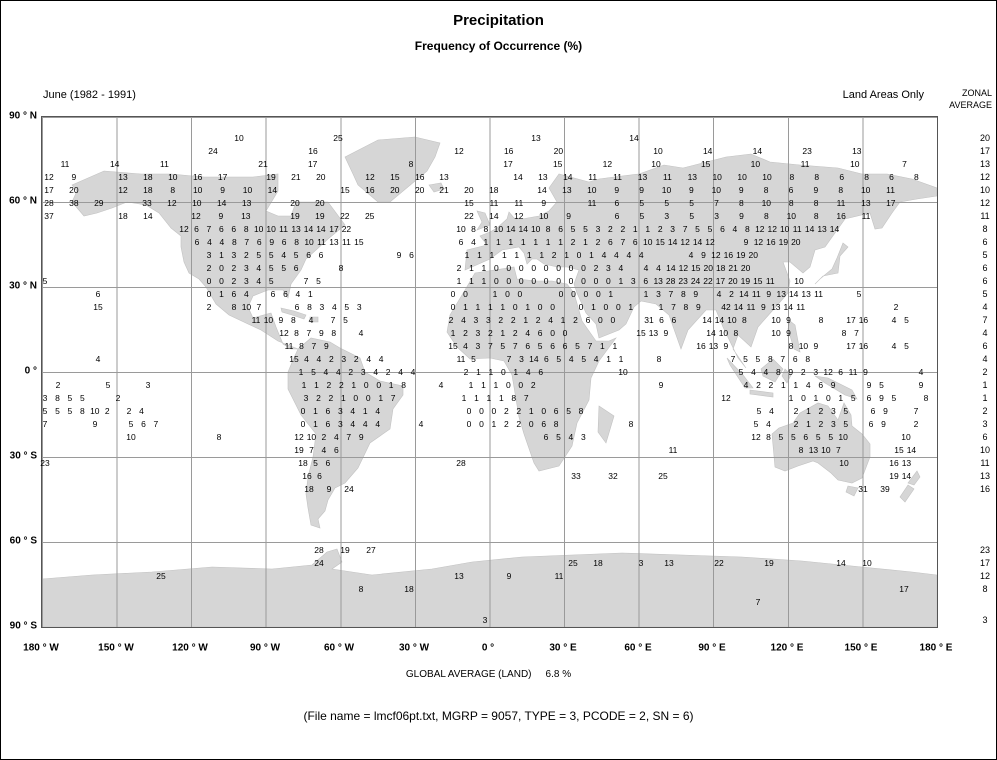  What do you see at coordinates (985, 320) in the screenshot?
I see `zonal-average-value: 7` at bounding box center [985, 320].